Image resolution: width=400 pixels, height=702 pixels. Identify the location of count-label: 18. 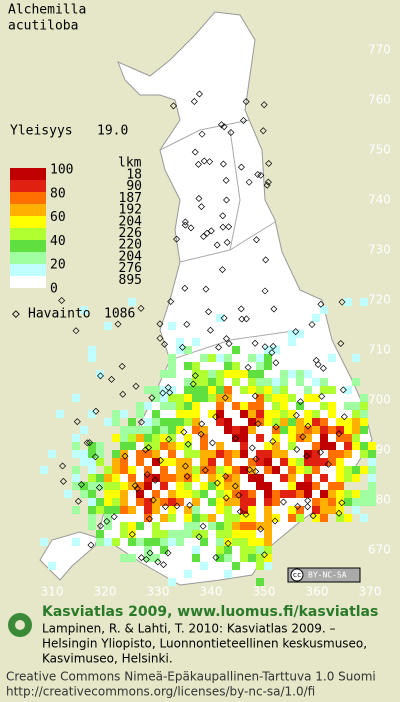
(134, 175).